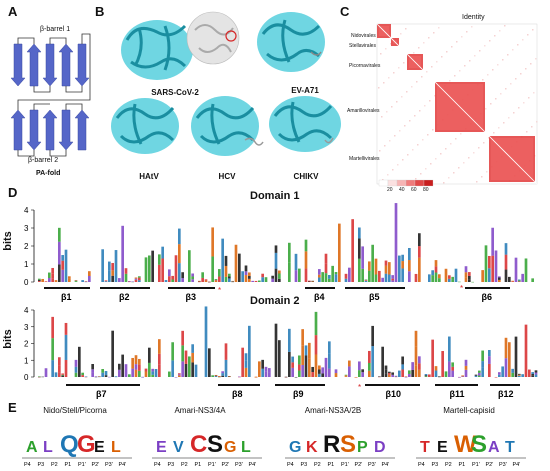 The width and height of the screenshot is (550, 471). Describe the element at coordinates (82, 465) in the screenshot. I see `position-label: P1'` at that location.